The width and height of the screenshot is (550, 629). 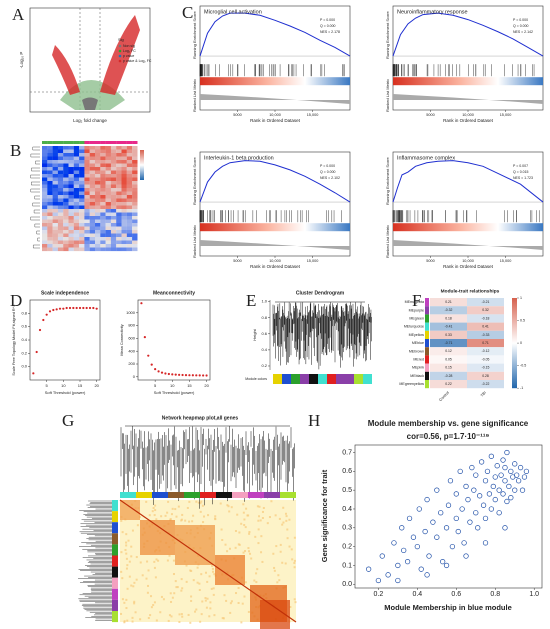 I want to click on row-swatch, so click(x=427, y=326).